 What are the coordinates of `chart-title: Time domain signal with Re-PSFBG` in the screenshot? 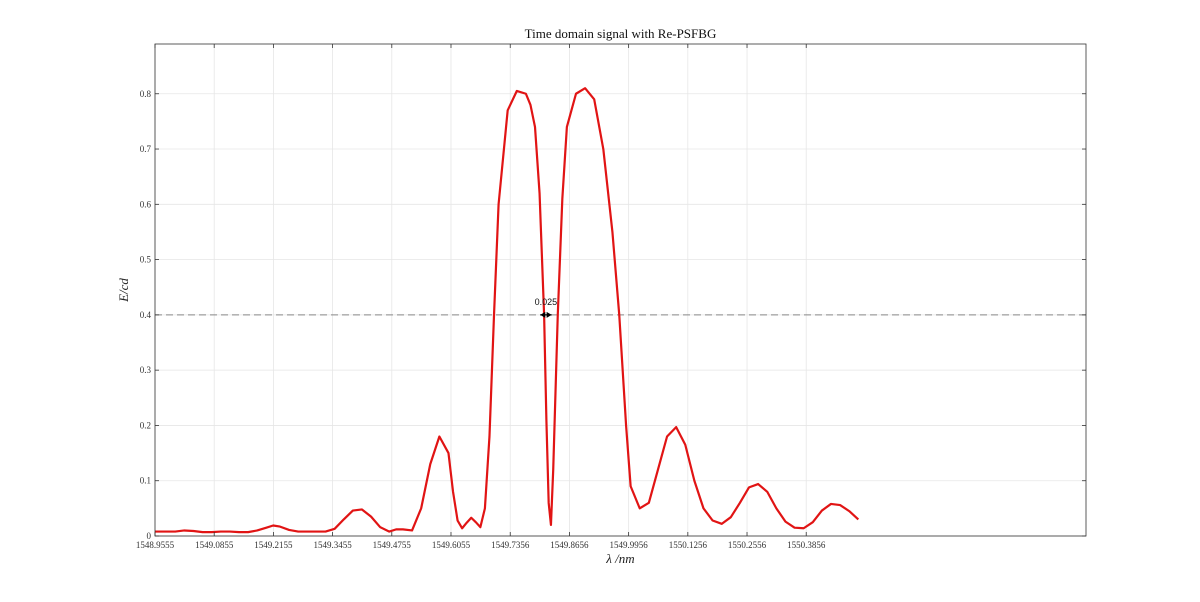 It's located at (621, 33).